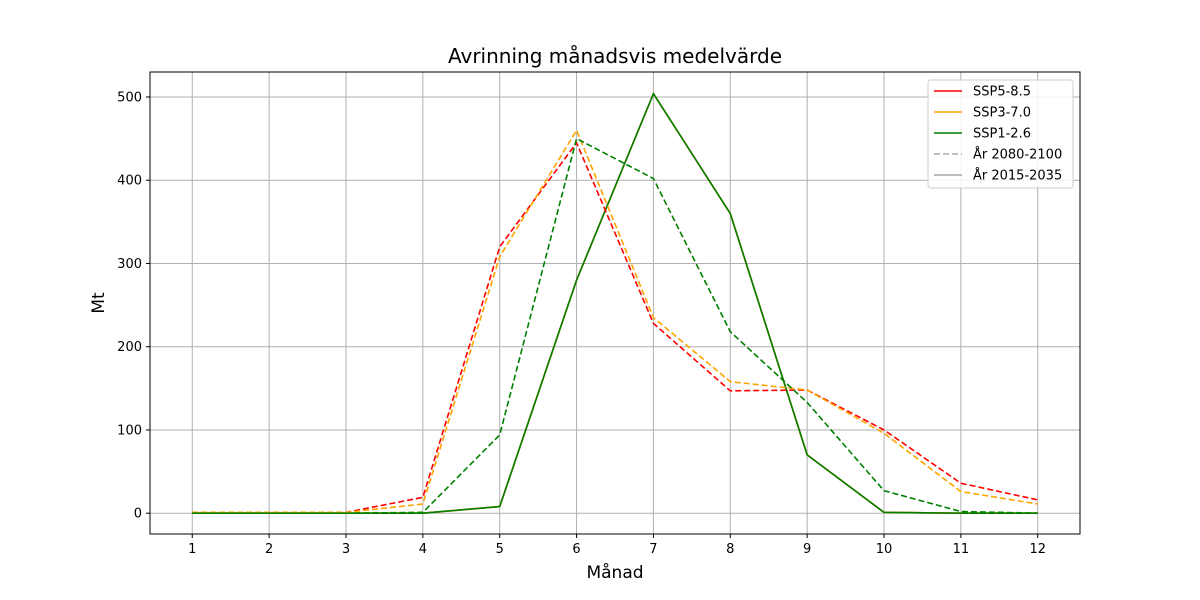 The height and width of the screenshot is (600, 1200). What do you see at coordinates (1002, 92) in the screenshot?
I see `legend-label: SSP5-8.5` at bounding box center [1002, 92].